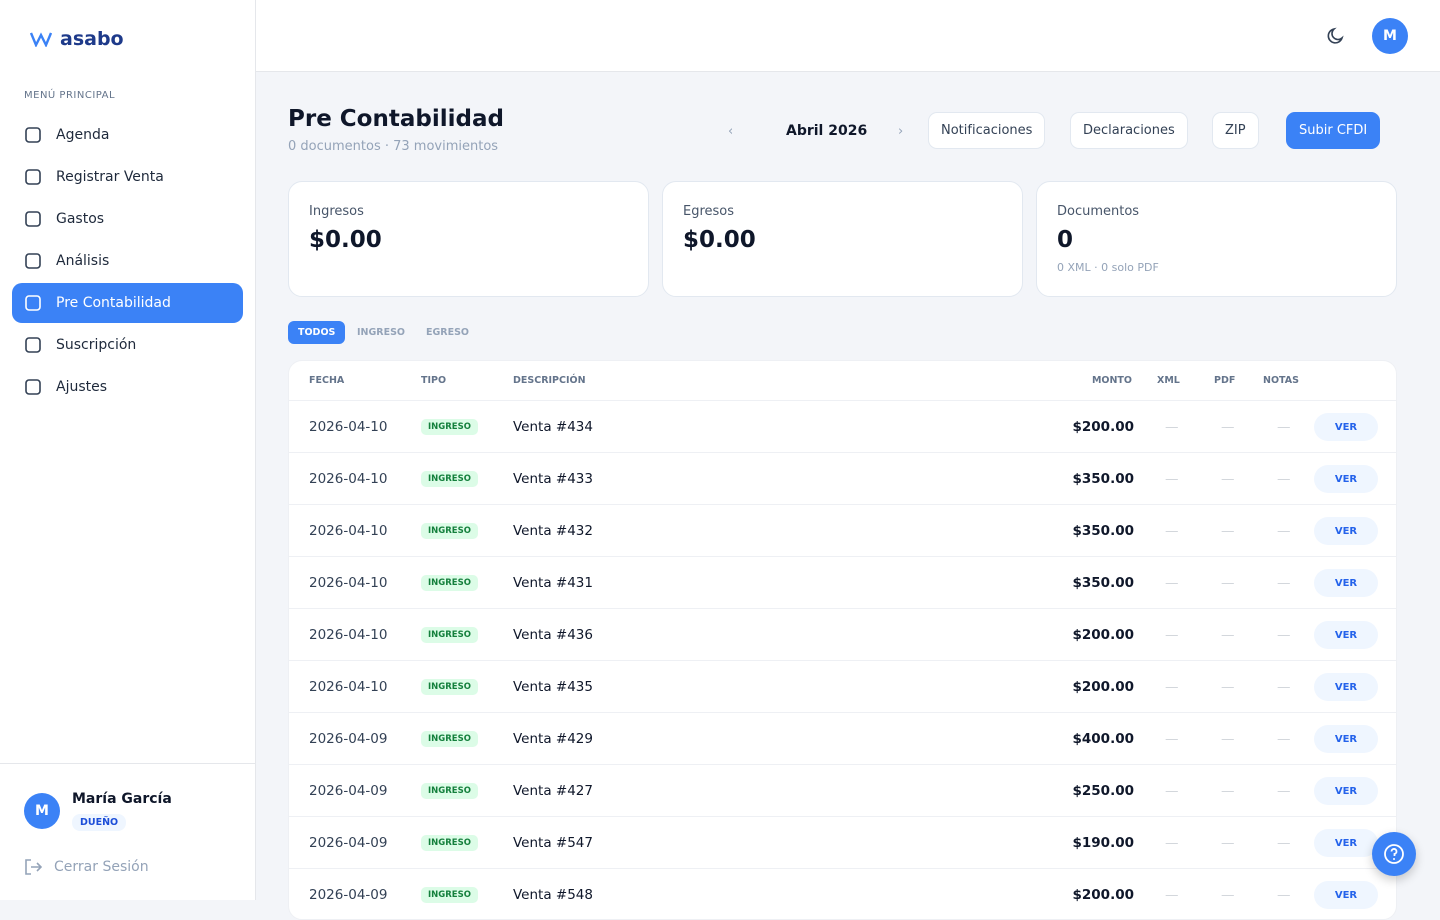 The width and height of the screenshot is (1440, 920). What do you see at coordinates (1390, 36) in the screenshot?
I see `top-avatar: M` at bounding box center [1390, 36].